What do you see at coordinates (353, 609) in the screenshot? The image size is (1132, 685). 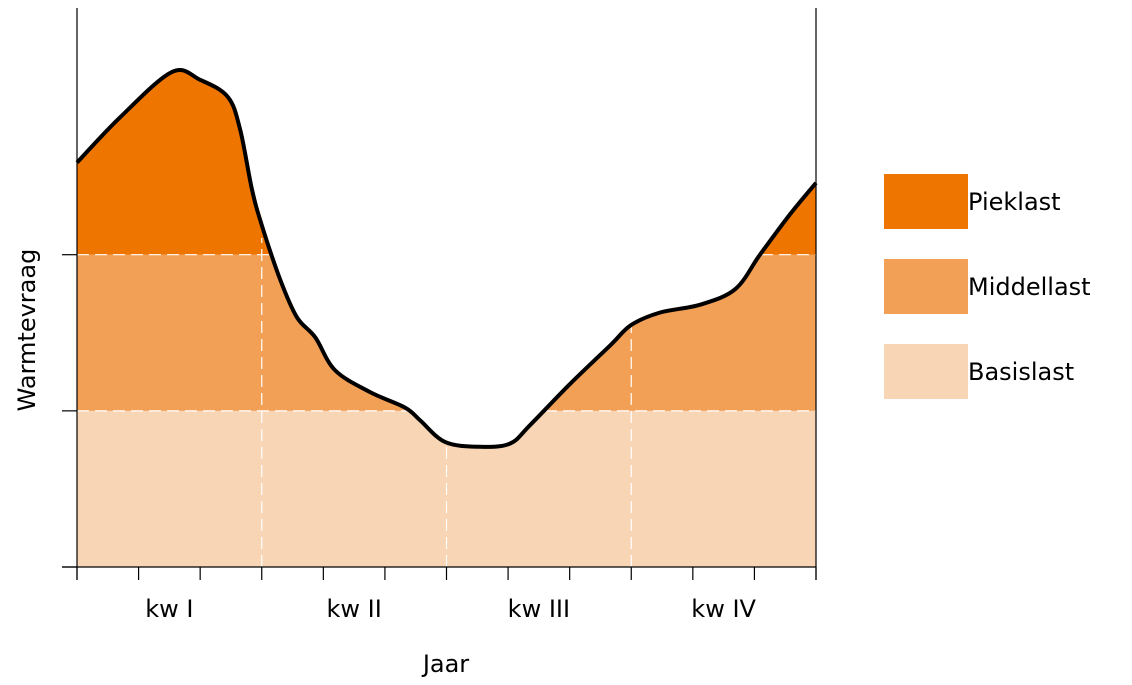 I see `x-tick-label: kw II` at bounding box center [353, 609].